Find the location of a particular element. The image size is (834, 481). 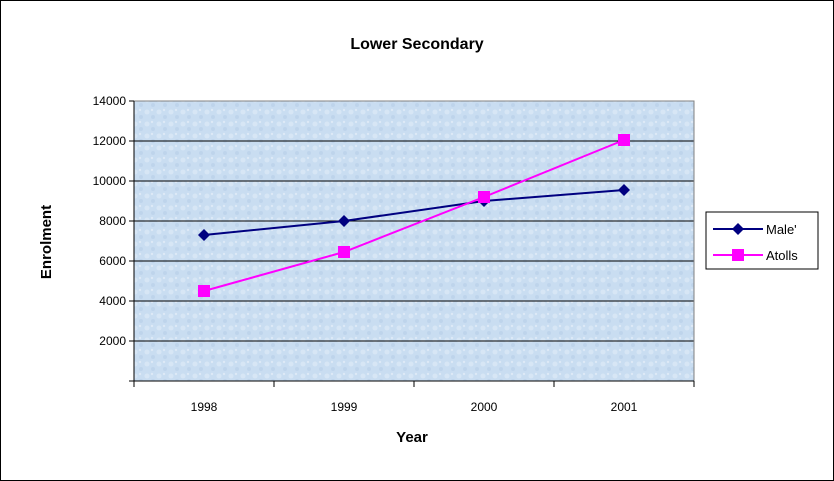

legend-label: Male' is located at coordinates (781, 229).